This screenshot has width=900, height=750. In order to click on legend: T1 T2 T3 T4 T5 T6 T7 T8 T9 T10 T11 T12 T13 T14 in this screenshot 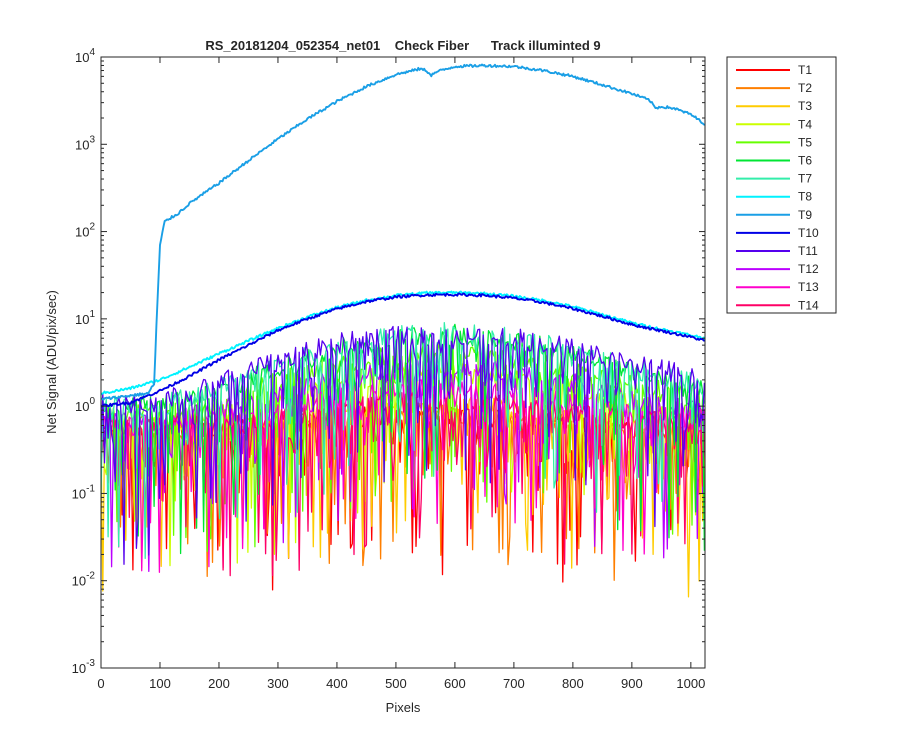, I will do `click(781, 185)`.